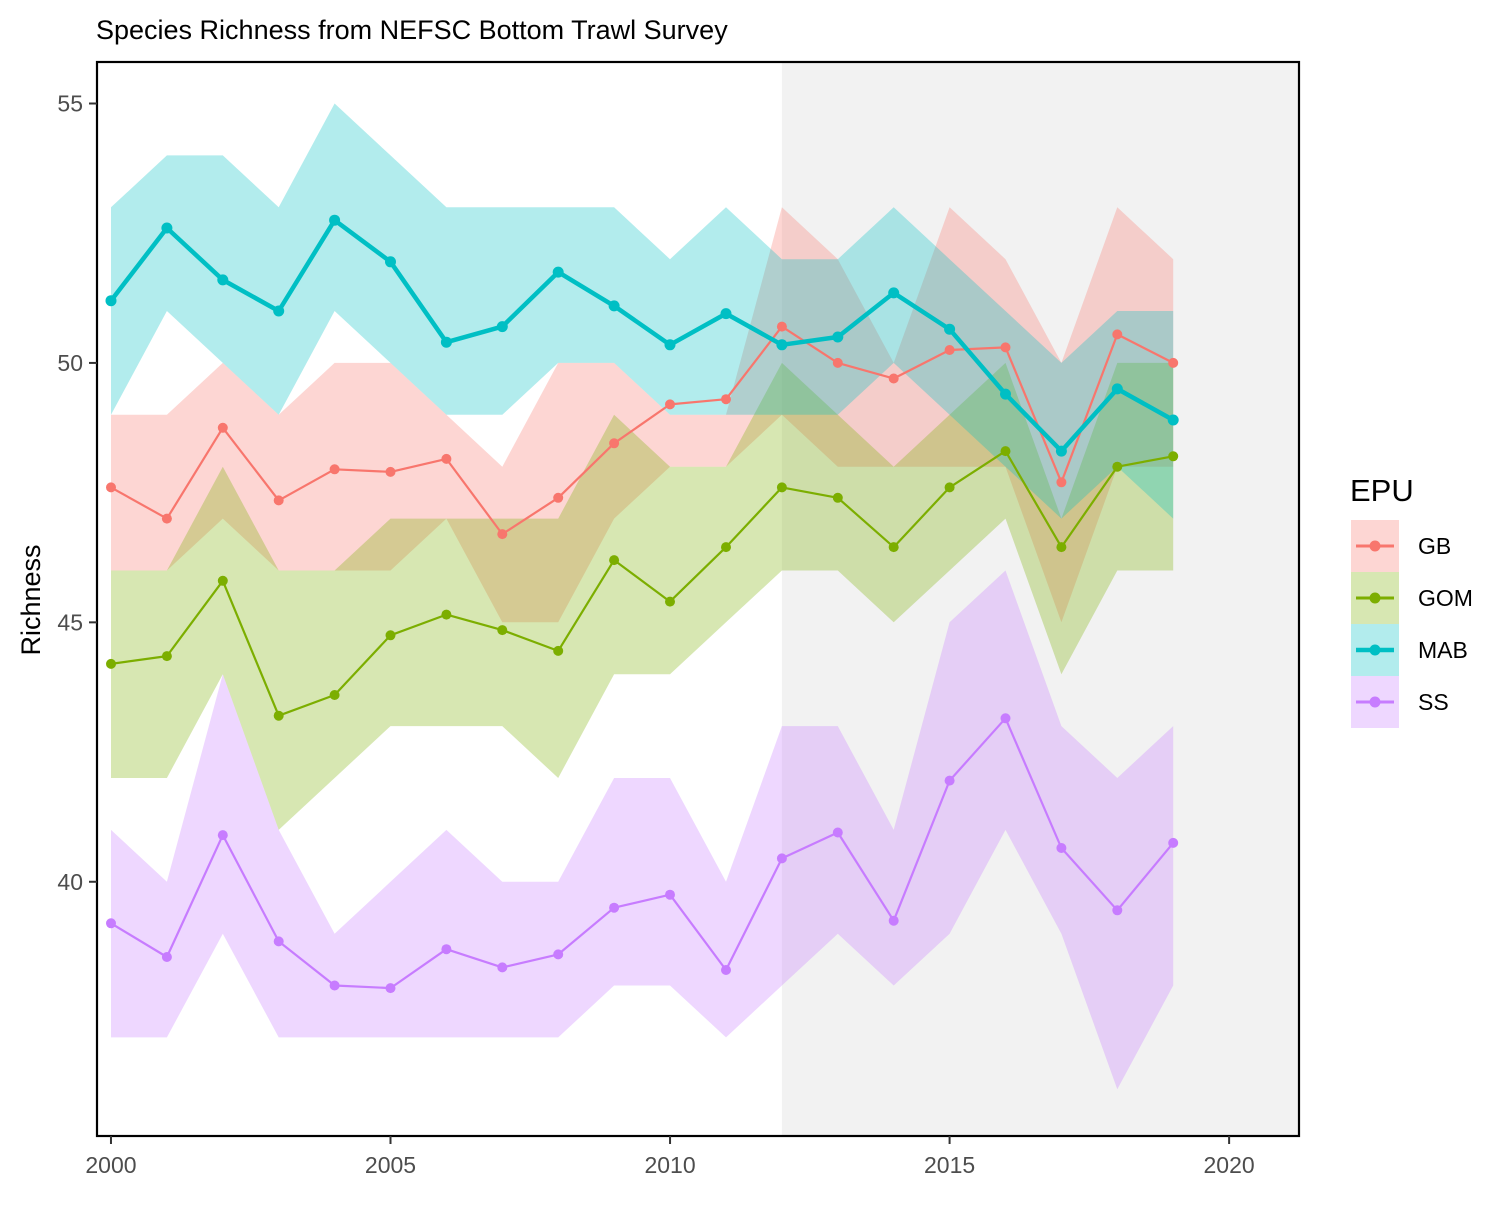 This screenshot has height=1214, width=1512. I want to click on legend-key-point-gb, so click(1375, 546).